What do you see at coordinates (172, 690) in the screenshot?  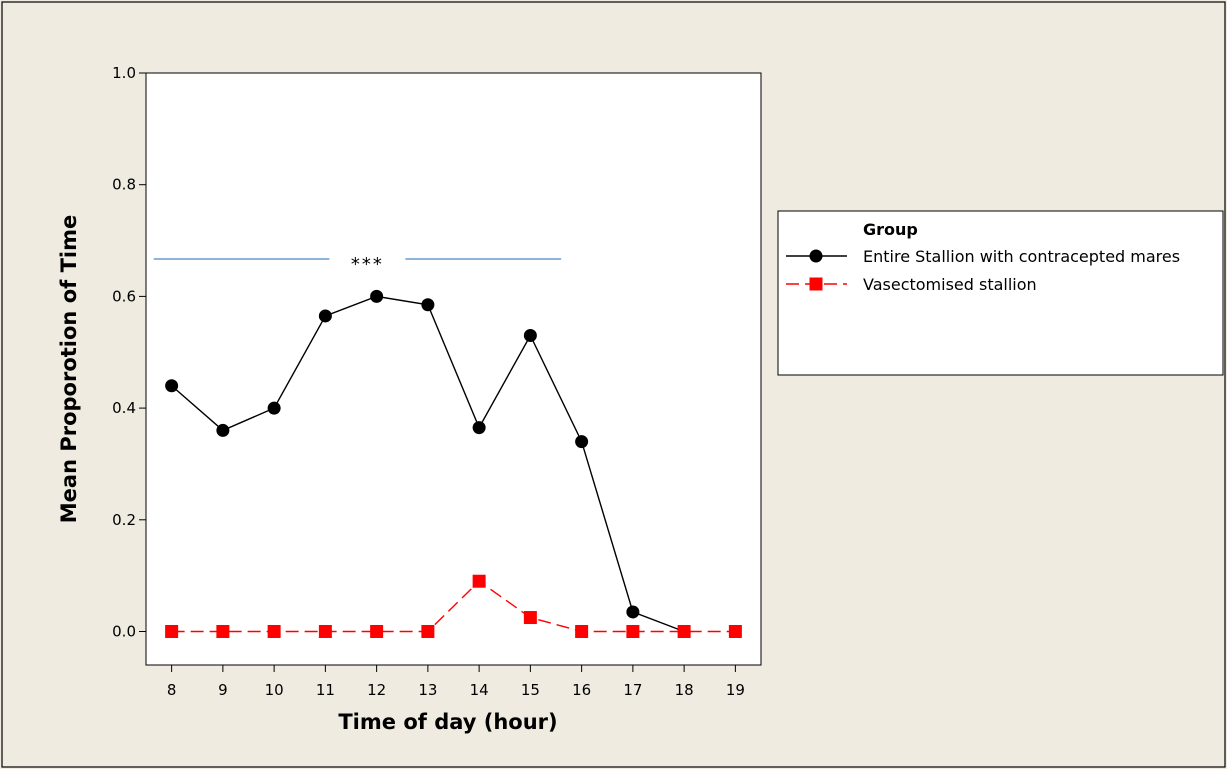 I see `x-tick-label: 8` at bounding box center [172, 690].